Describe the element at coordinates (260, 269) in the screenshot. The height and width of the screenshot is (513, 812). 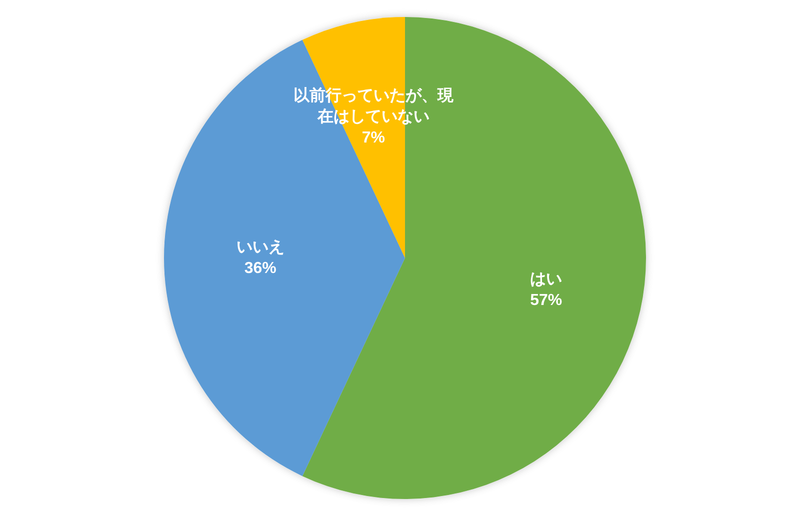
I see `data-label: 36%` at that location.